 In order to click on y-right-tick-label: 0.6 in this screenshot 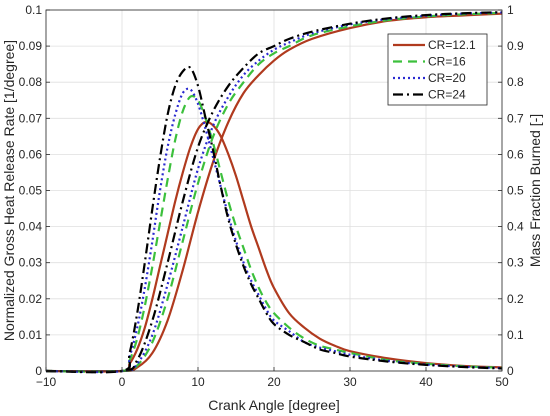, I will do `click(515, 154)`.